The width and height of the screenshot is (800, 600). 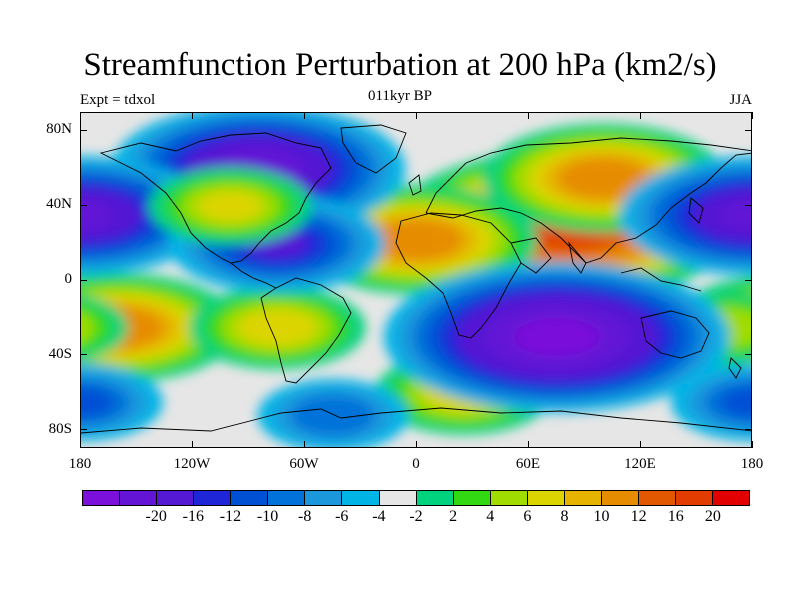 I want to click on lat-tick-1-l, so click(x=83, y=205).